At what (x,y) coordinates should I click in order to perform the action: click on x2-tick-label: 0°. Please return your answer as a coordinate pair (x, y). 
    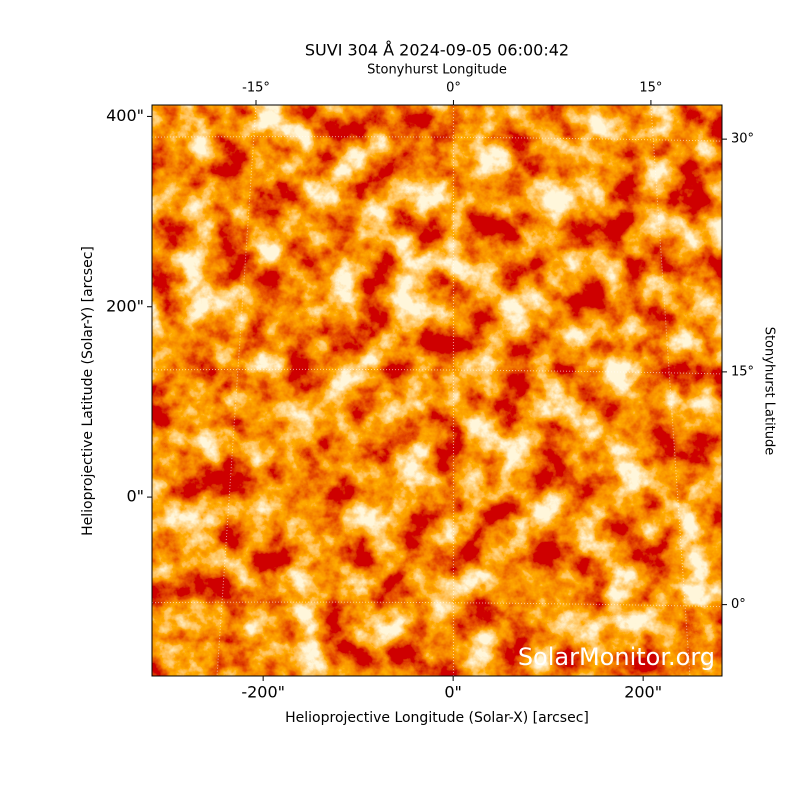
    Looking at the image, I should click on (453, 88).